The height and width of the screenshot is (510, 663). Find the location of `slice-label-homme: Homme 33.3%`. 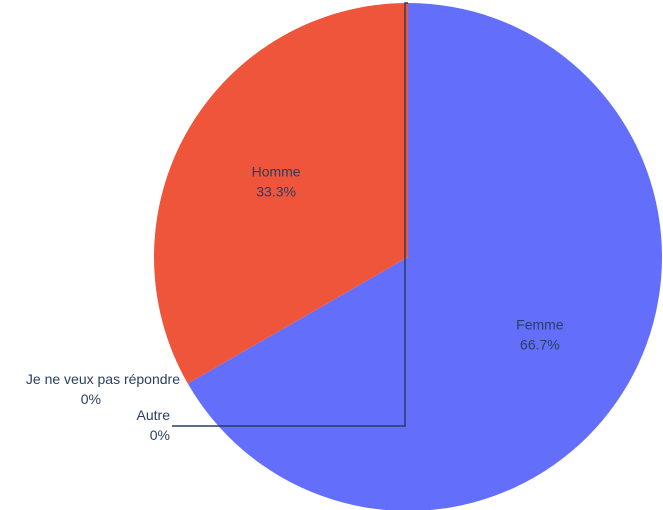

slice-label-homme: Homme 33.3% is located at coordinates (276, 182).